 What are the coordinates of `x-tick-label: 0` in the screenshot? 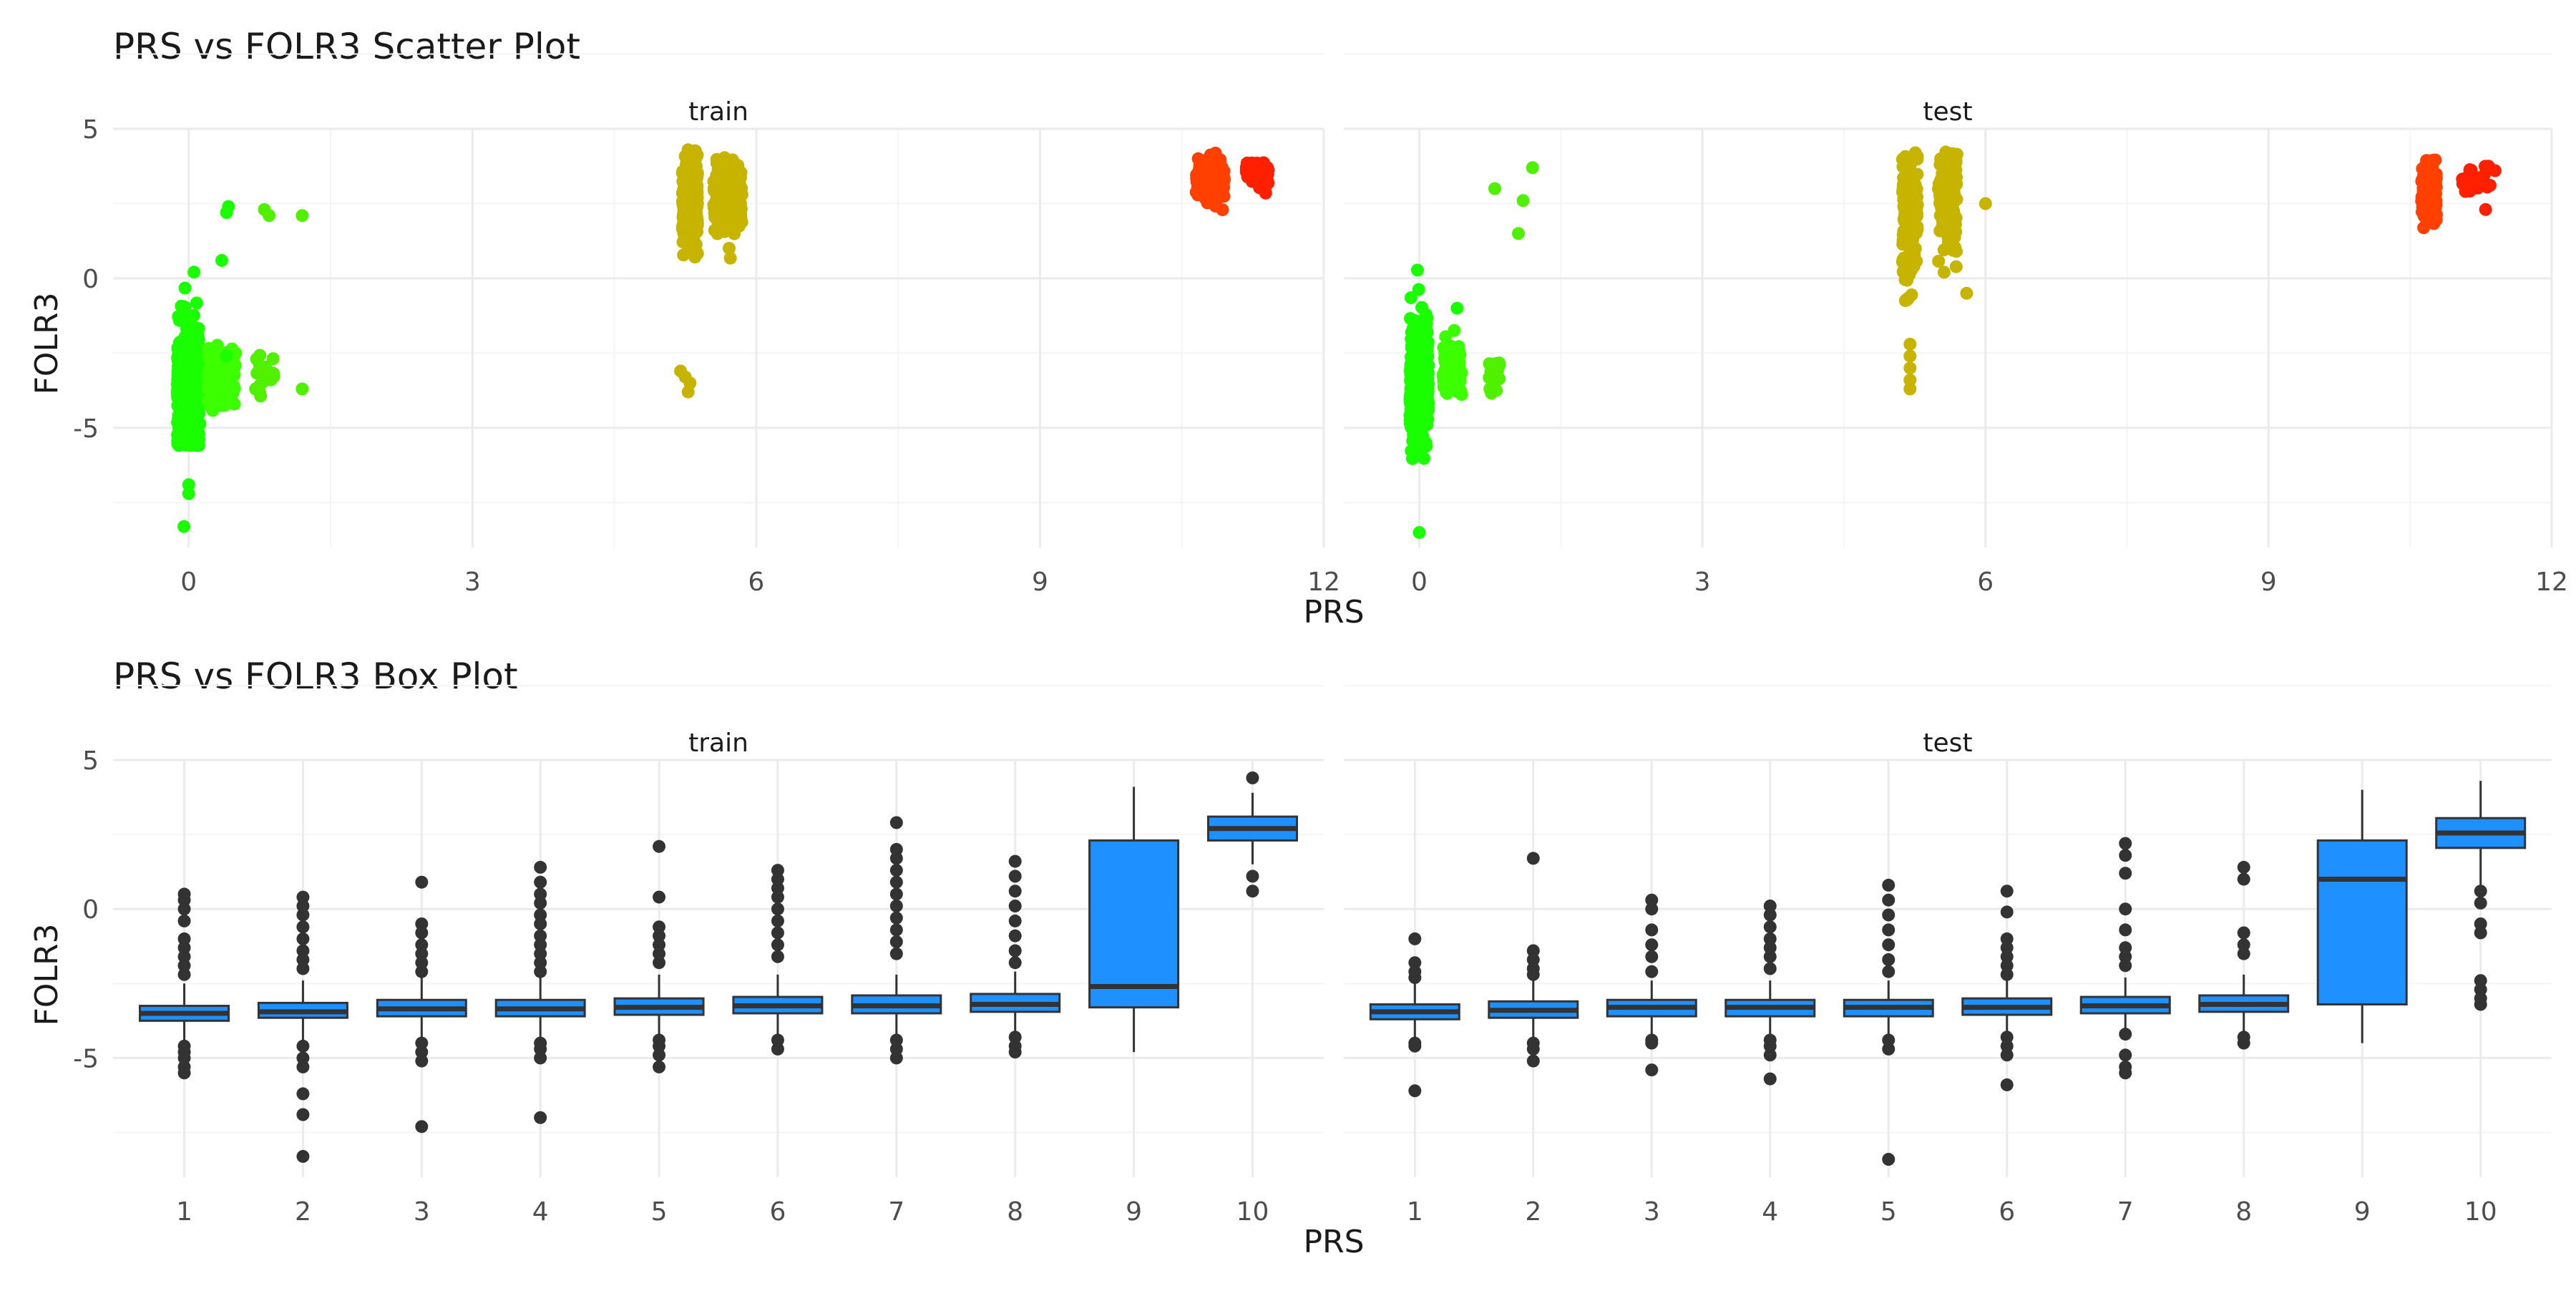 It's located at (1419, 582).